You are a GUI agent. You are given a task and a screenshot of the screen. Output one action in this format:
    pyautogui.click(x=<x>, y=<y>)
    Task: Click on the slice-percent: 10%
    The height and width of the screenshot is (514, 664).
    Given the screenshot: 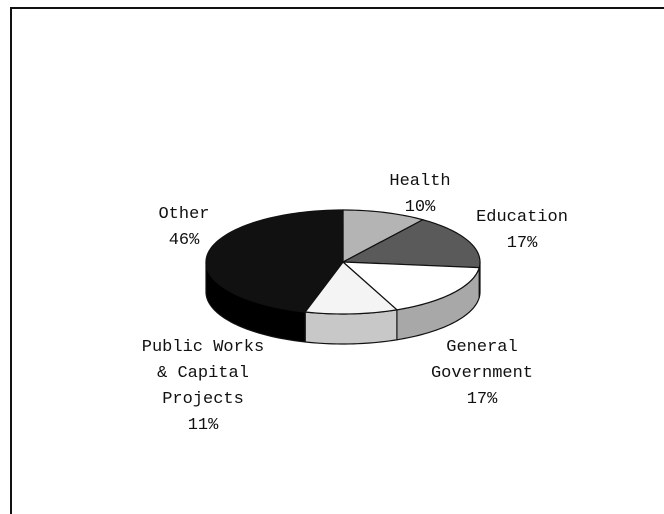 What is the action you would take?
    pyautogui.click(x=420, y=207)
    